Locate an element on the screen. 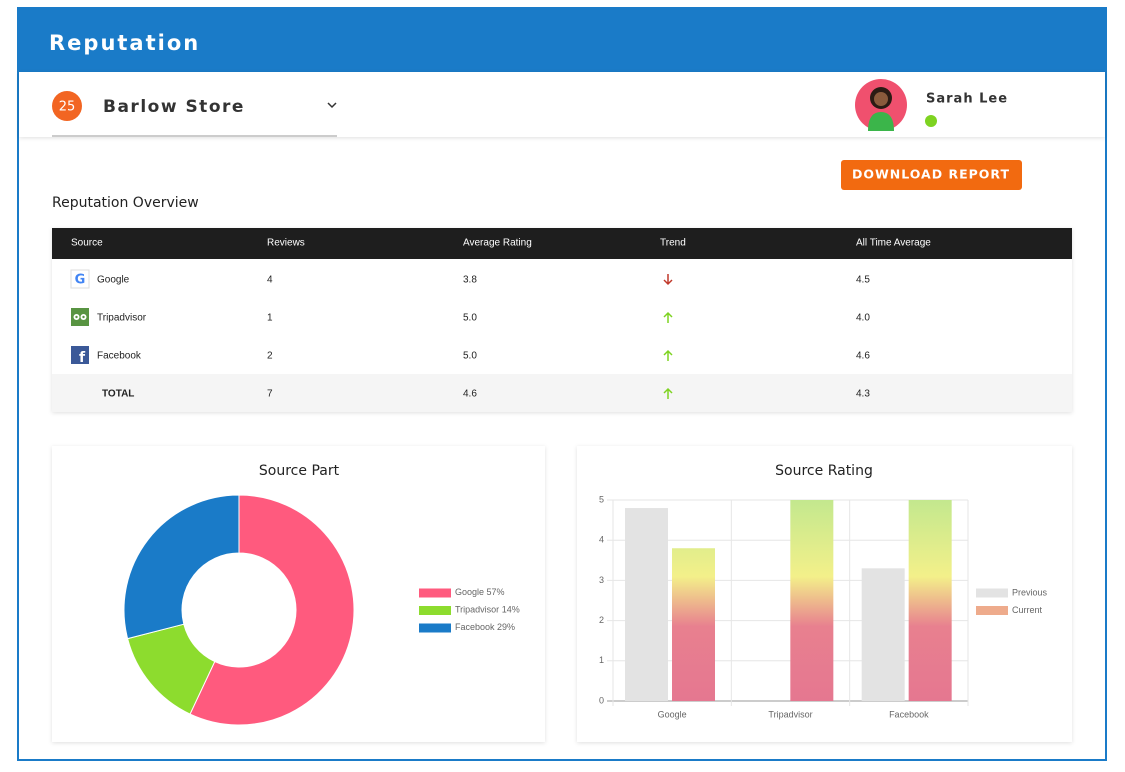  svg-text: G is located at coordinates (80, 280).